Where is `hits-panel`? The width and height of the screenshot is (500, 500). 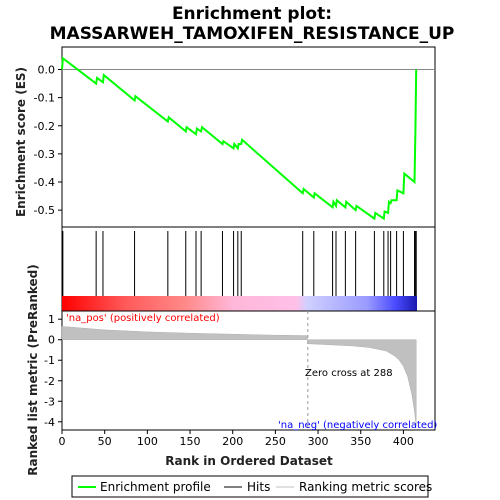 hits-panel is located at coordinates (248, 269).